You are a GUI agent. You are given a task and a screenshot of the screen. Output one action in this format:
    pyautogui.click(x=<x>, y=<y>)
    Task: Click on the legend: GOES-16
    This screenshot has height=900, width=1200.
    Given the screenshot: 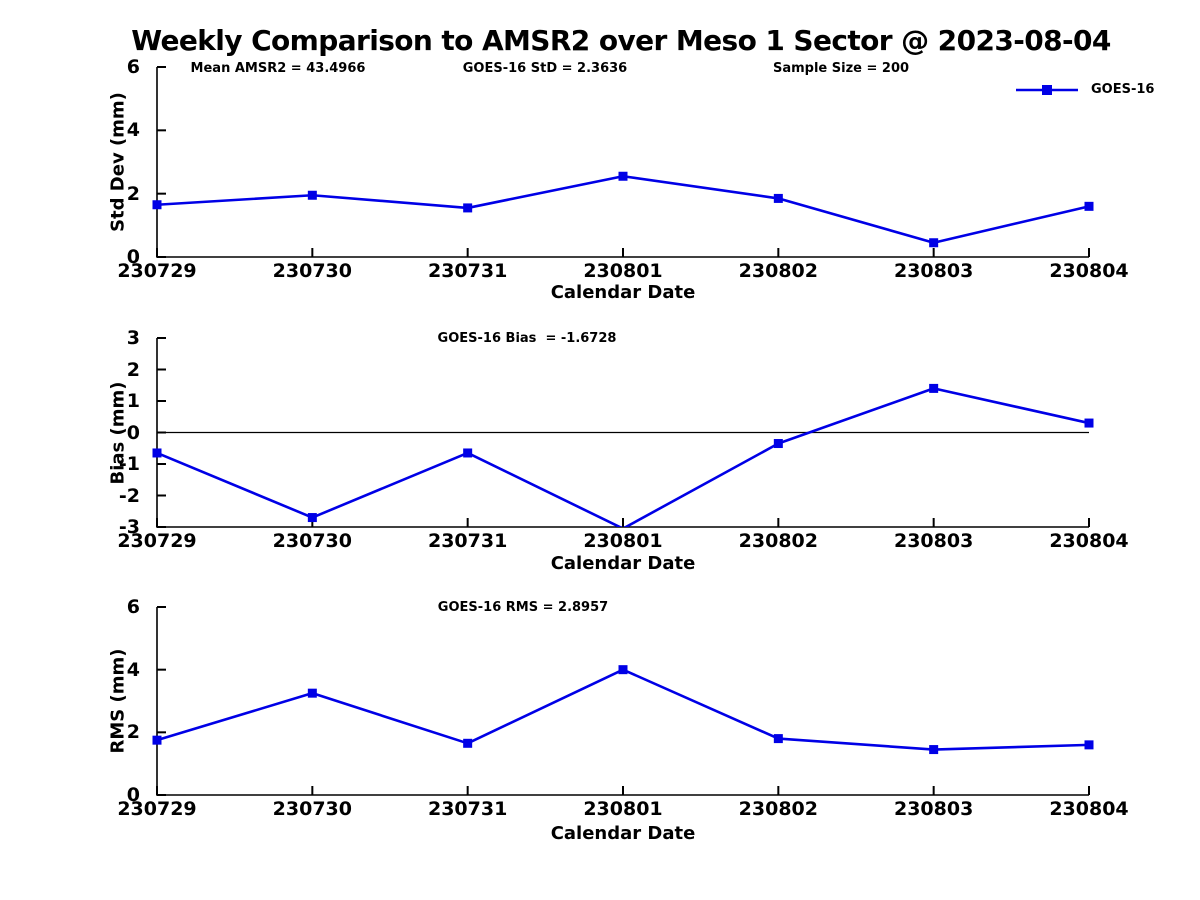 What is the action you would take?
    pyautogui.click(x=1084, y=89)
    